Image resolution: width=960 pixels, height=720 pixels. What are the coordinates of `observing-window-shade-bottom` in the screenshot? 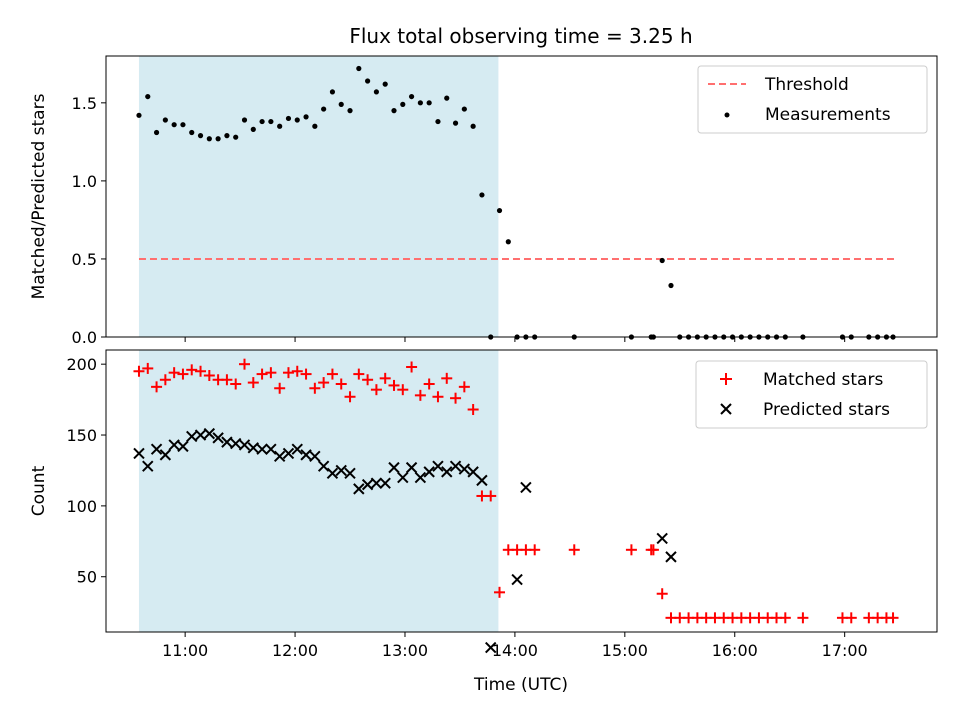 It's located at (318, 491).